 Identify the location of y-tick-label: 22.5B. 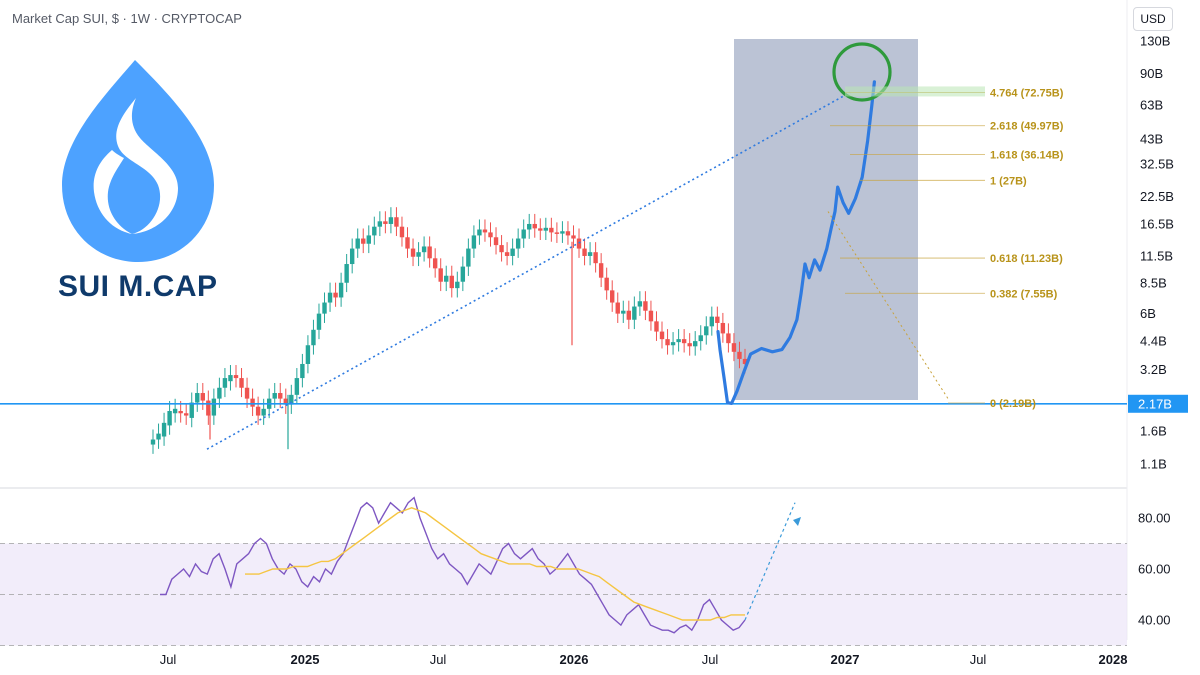
(1157, 196).